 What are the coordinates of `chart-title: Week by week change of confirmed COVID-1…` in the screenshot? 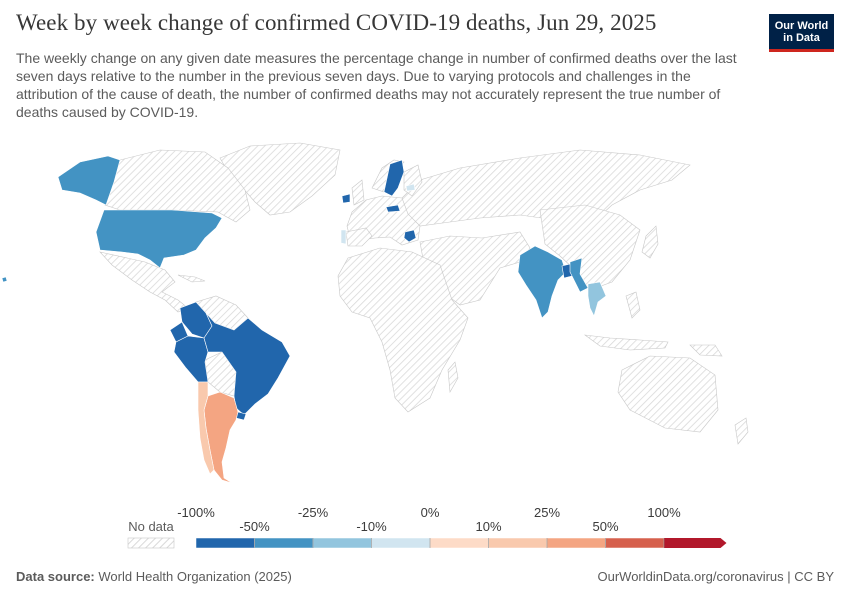 It's located at (336, 22).